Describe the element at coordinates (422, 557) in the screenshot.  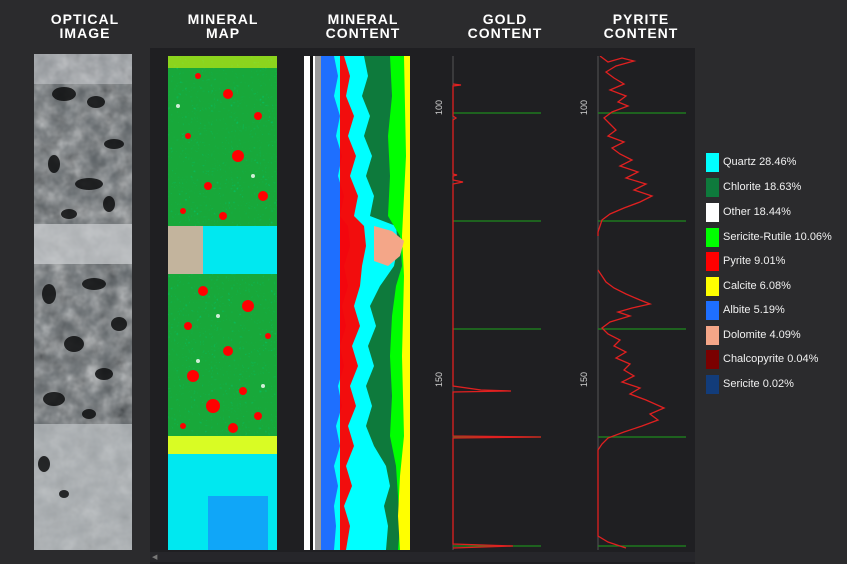
I see `horizontal-scrollbar: ◀` at that location.